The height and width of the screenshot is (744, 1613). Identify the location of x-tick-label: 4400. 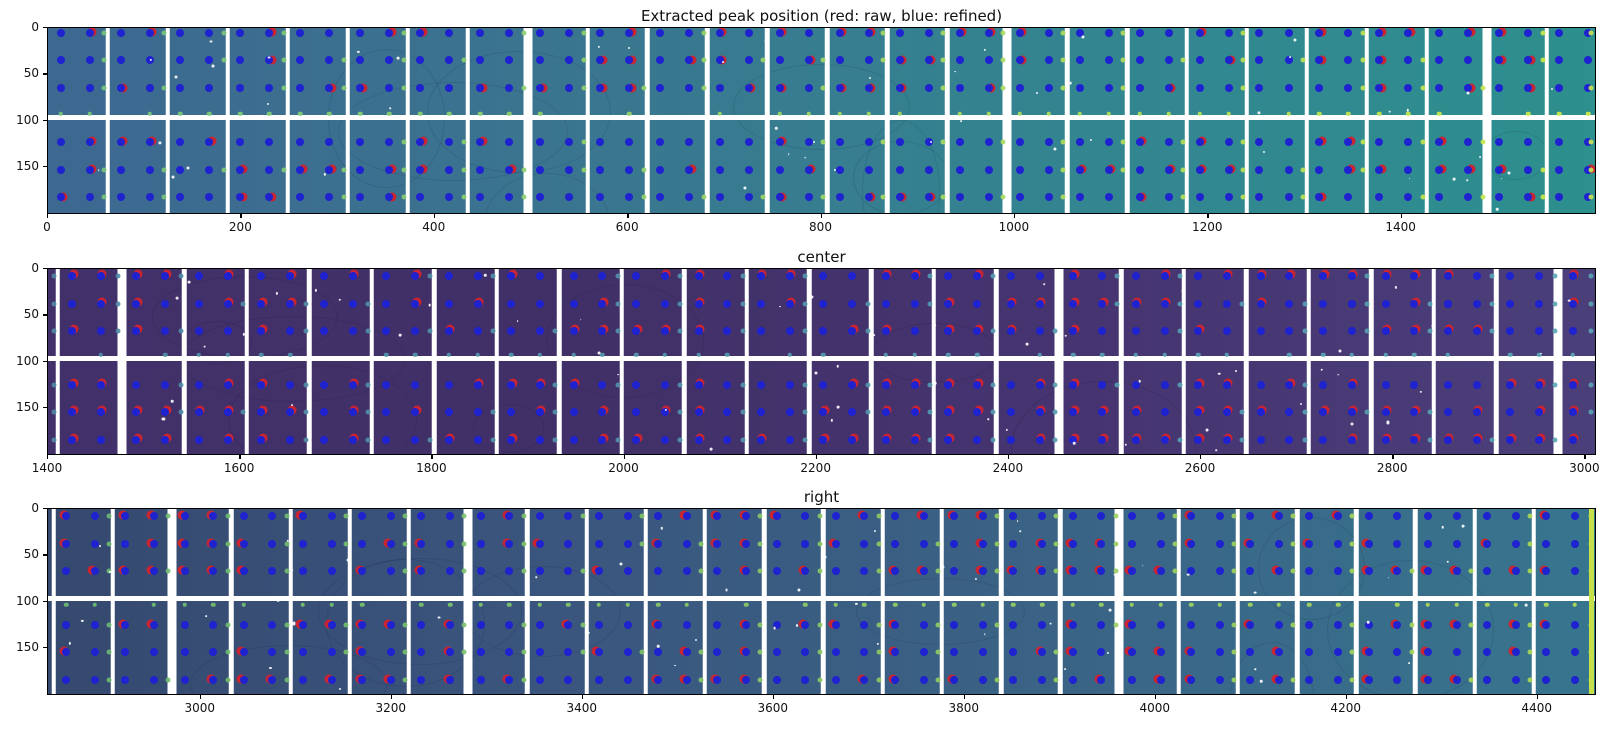
(1536, 708).